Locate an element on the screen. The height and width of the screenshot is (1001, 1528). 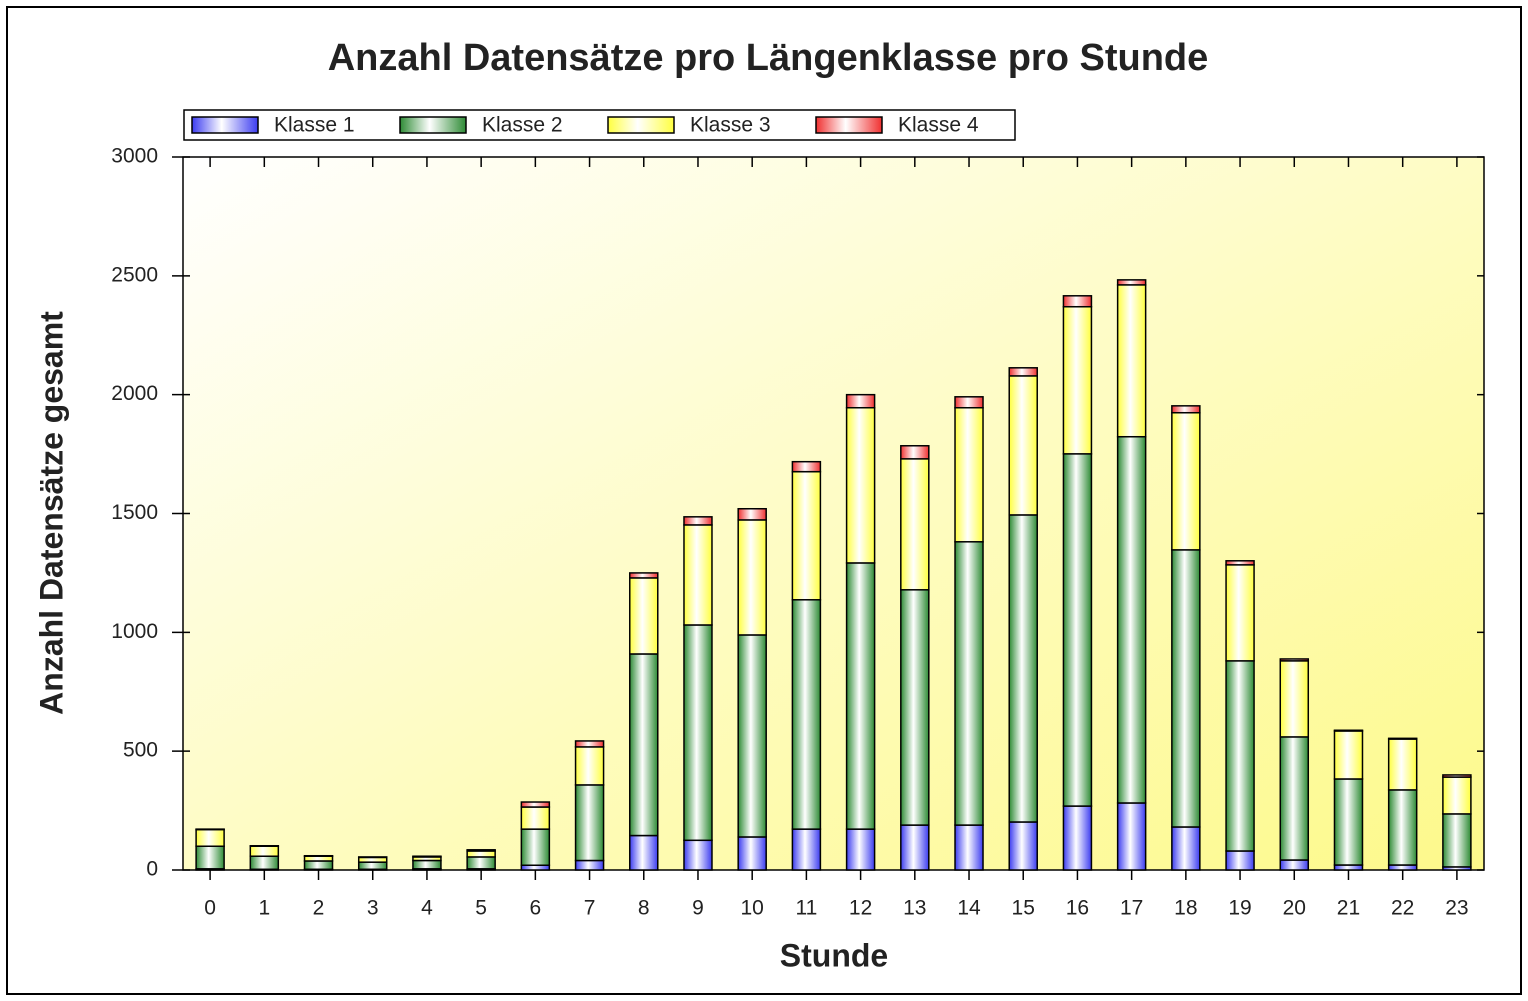
x-tick-label: 18 is located at coordinates (1185, 908).